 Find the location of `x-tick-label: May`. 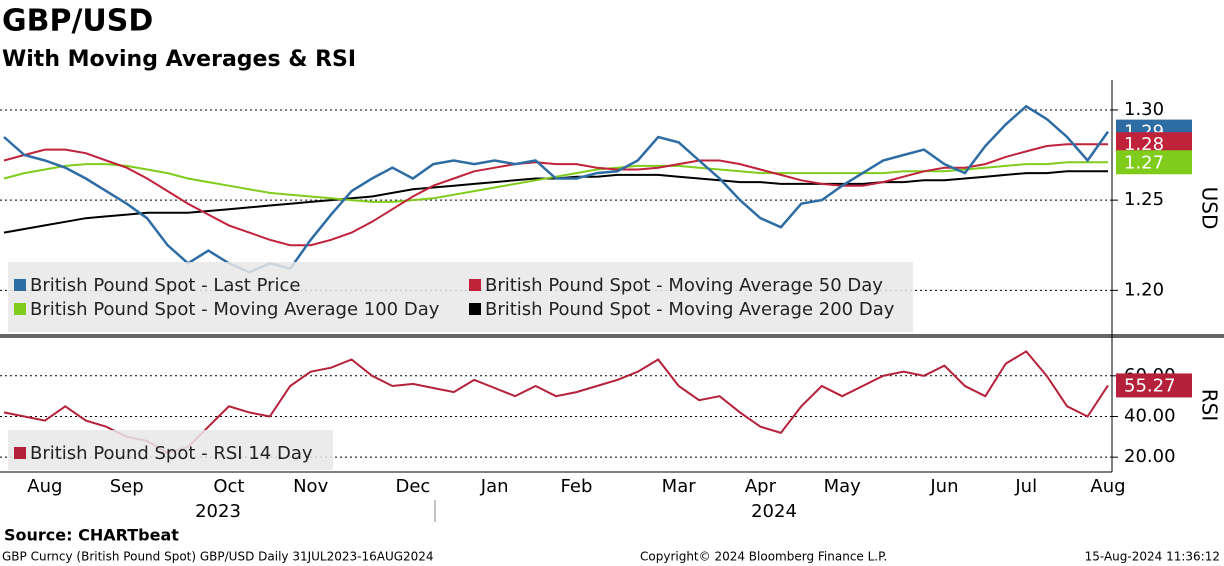

x-tick-label: May is located at coordinates (843, 486).